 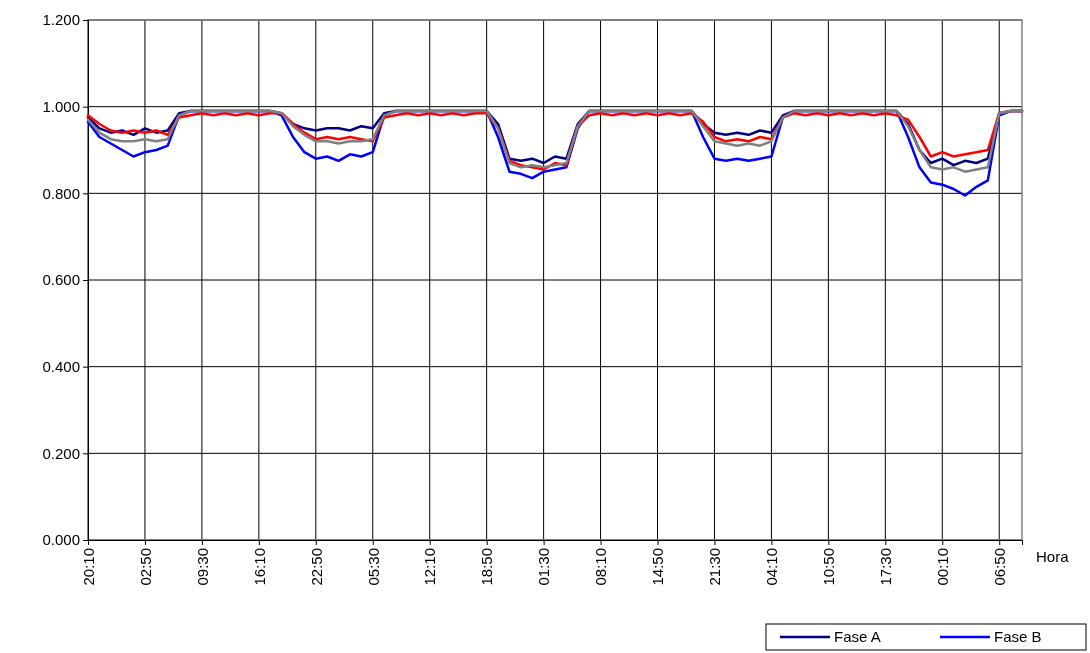 What do you see at coordinates (61, 453) in the screenshot?
I see `y-tick-label: 0.200` at bounding box center [61, 453].